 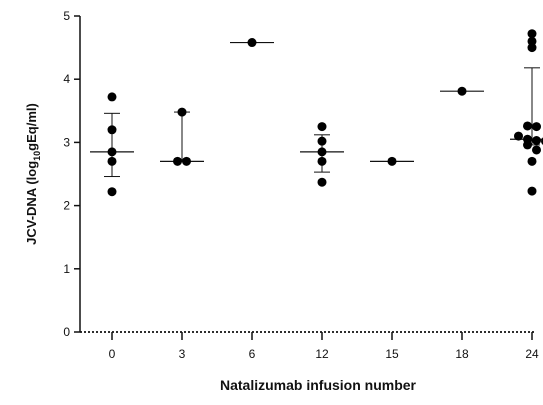 What do you see at coordinates (66, 332) in the screenshot?
I see `y-tick-label: 0` at bounding box center [66, 332].